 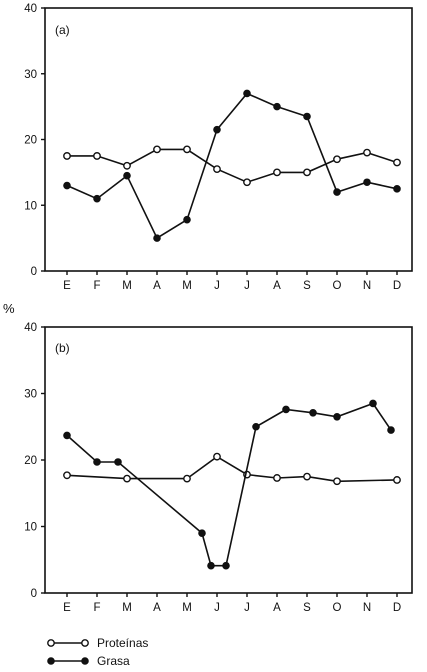 I want to click on chart-legend: Proteínas Grasa, so click(x=97, y=652).